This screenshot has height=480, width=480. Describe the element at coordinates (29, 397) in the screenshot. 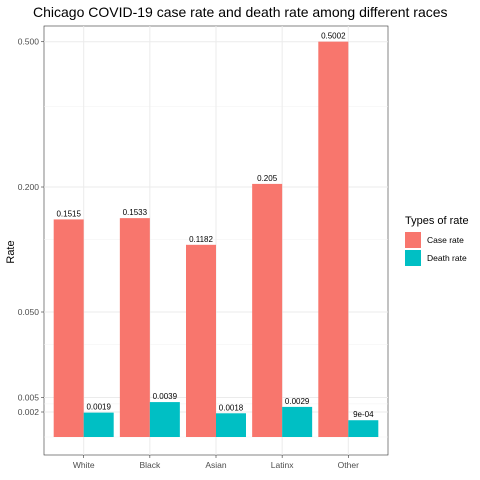

I see `y-tick-label: 0.005` at that location.